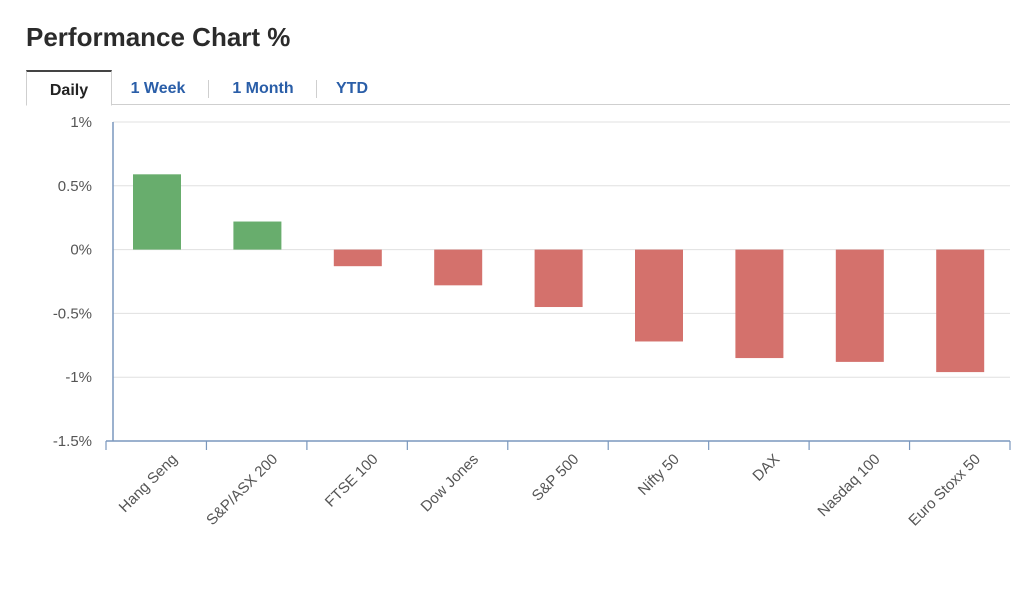 The height and width of the screenshot is (592, 1024). What do you see at coordinates (848, 485) in the screenshot?
I see `x-tick-label: Nasdaq 100` at bounding box center [848, 485].